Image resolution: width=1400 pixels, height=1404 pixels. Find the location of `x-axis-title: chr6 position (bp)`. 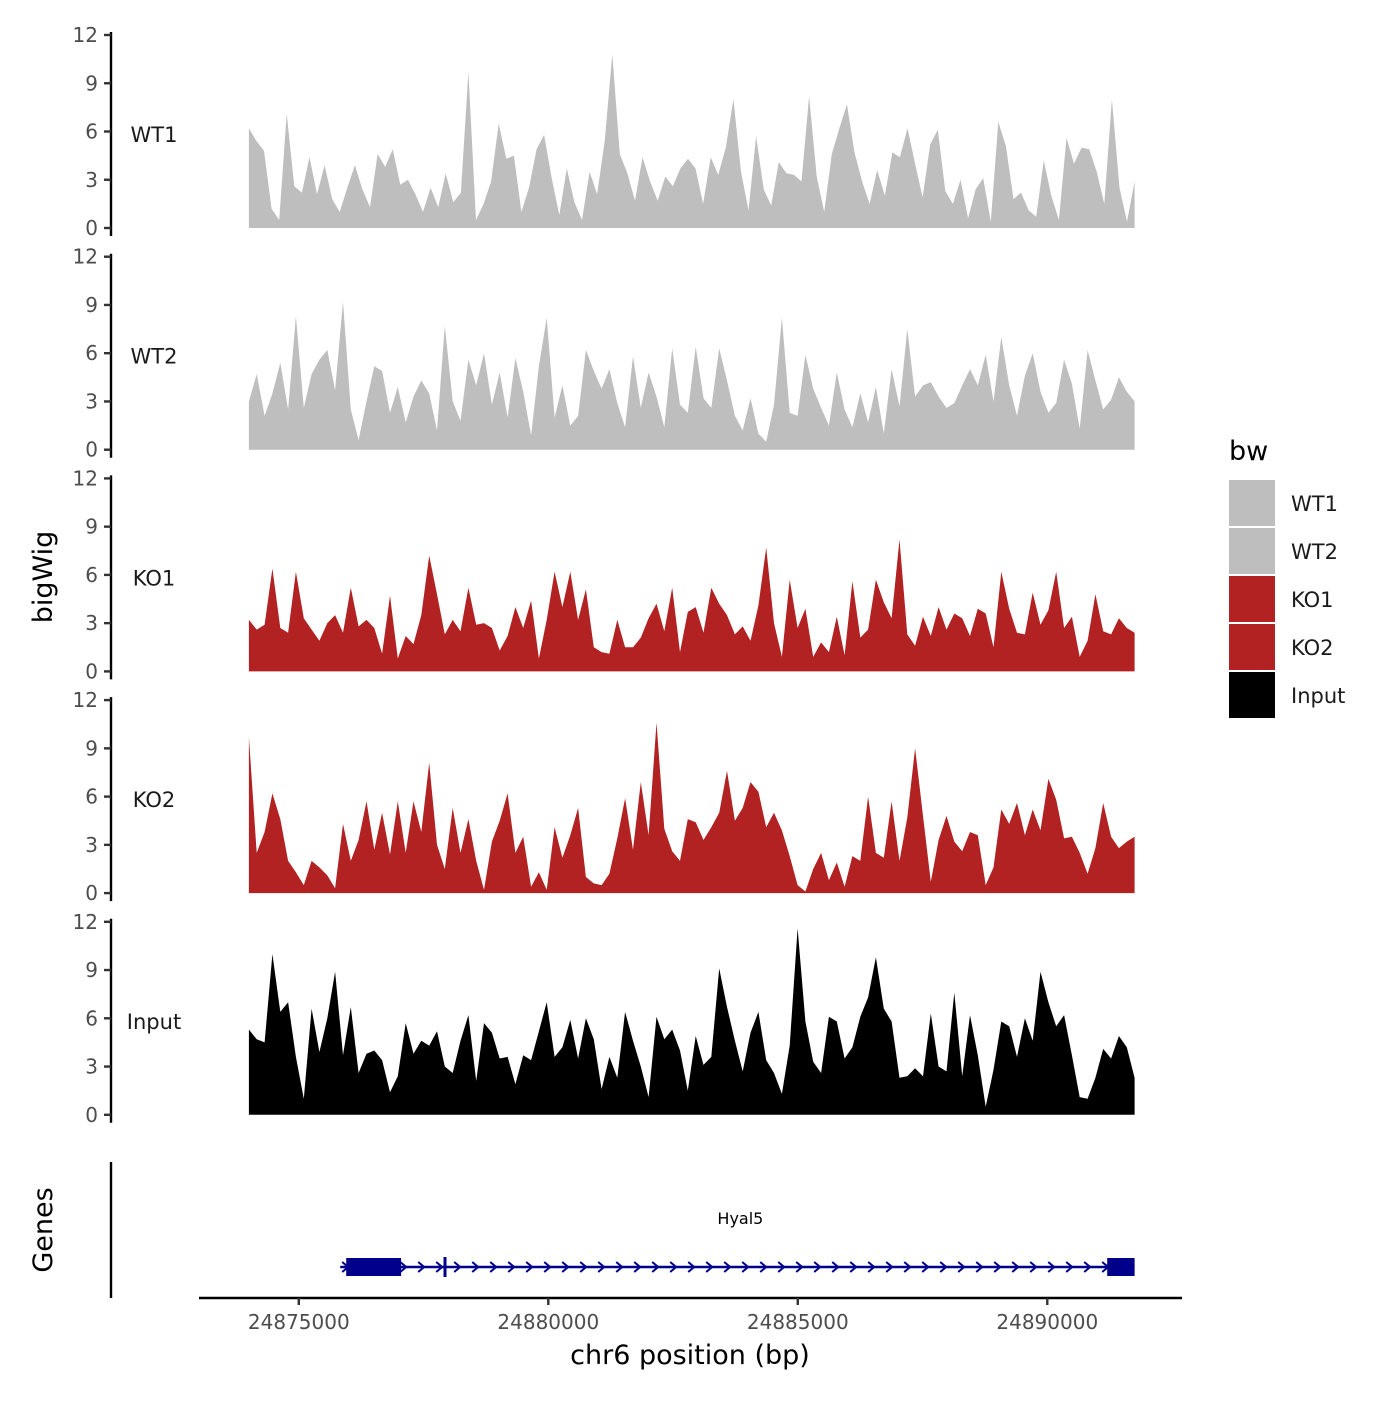

x-axis-title: chr6 position (bp) is located at coordinates (690, 1355).